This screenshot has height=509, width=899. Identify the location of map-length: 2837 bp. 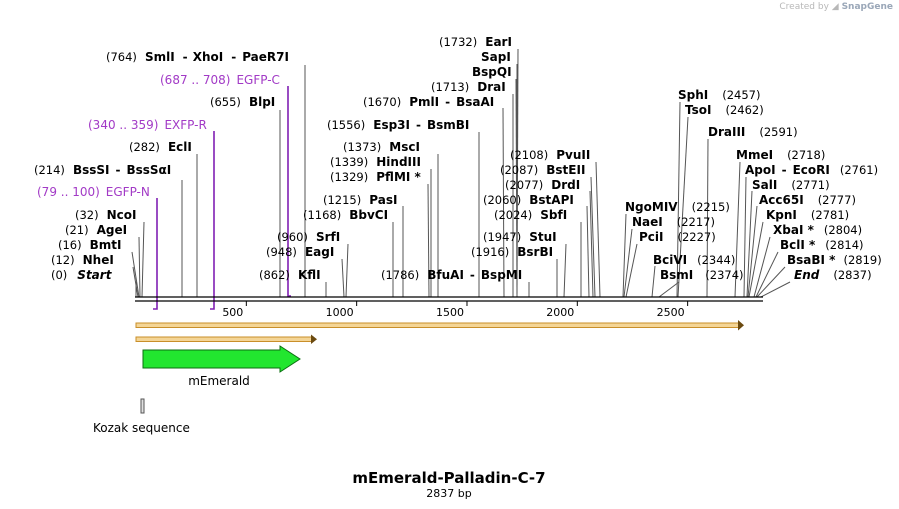
(448, 493).